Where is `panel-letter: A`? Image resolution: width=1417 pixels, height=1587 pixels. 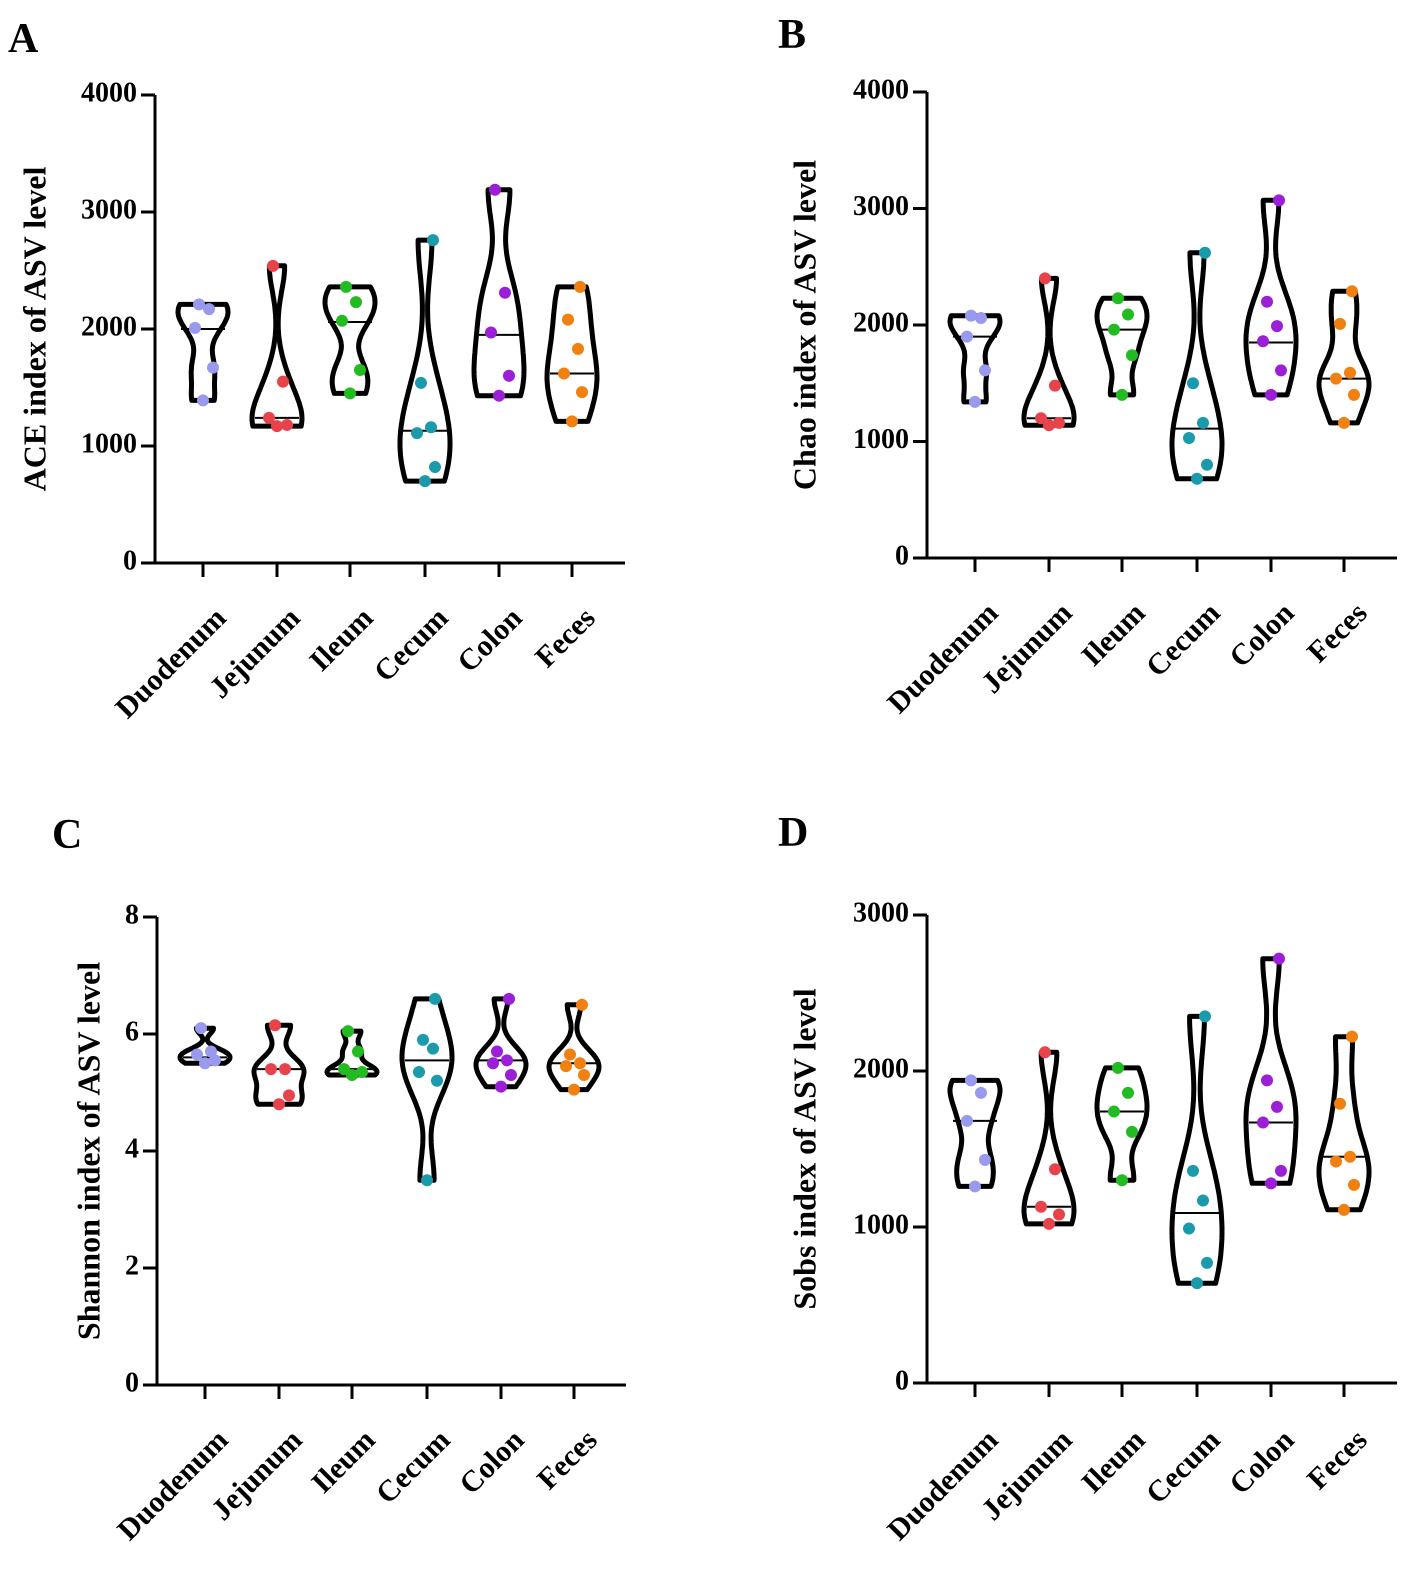
panel-letter: A is located at coordinates (23, 39).